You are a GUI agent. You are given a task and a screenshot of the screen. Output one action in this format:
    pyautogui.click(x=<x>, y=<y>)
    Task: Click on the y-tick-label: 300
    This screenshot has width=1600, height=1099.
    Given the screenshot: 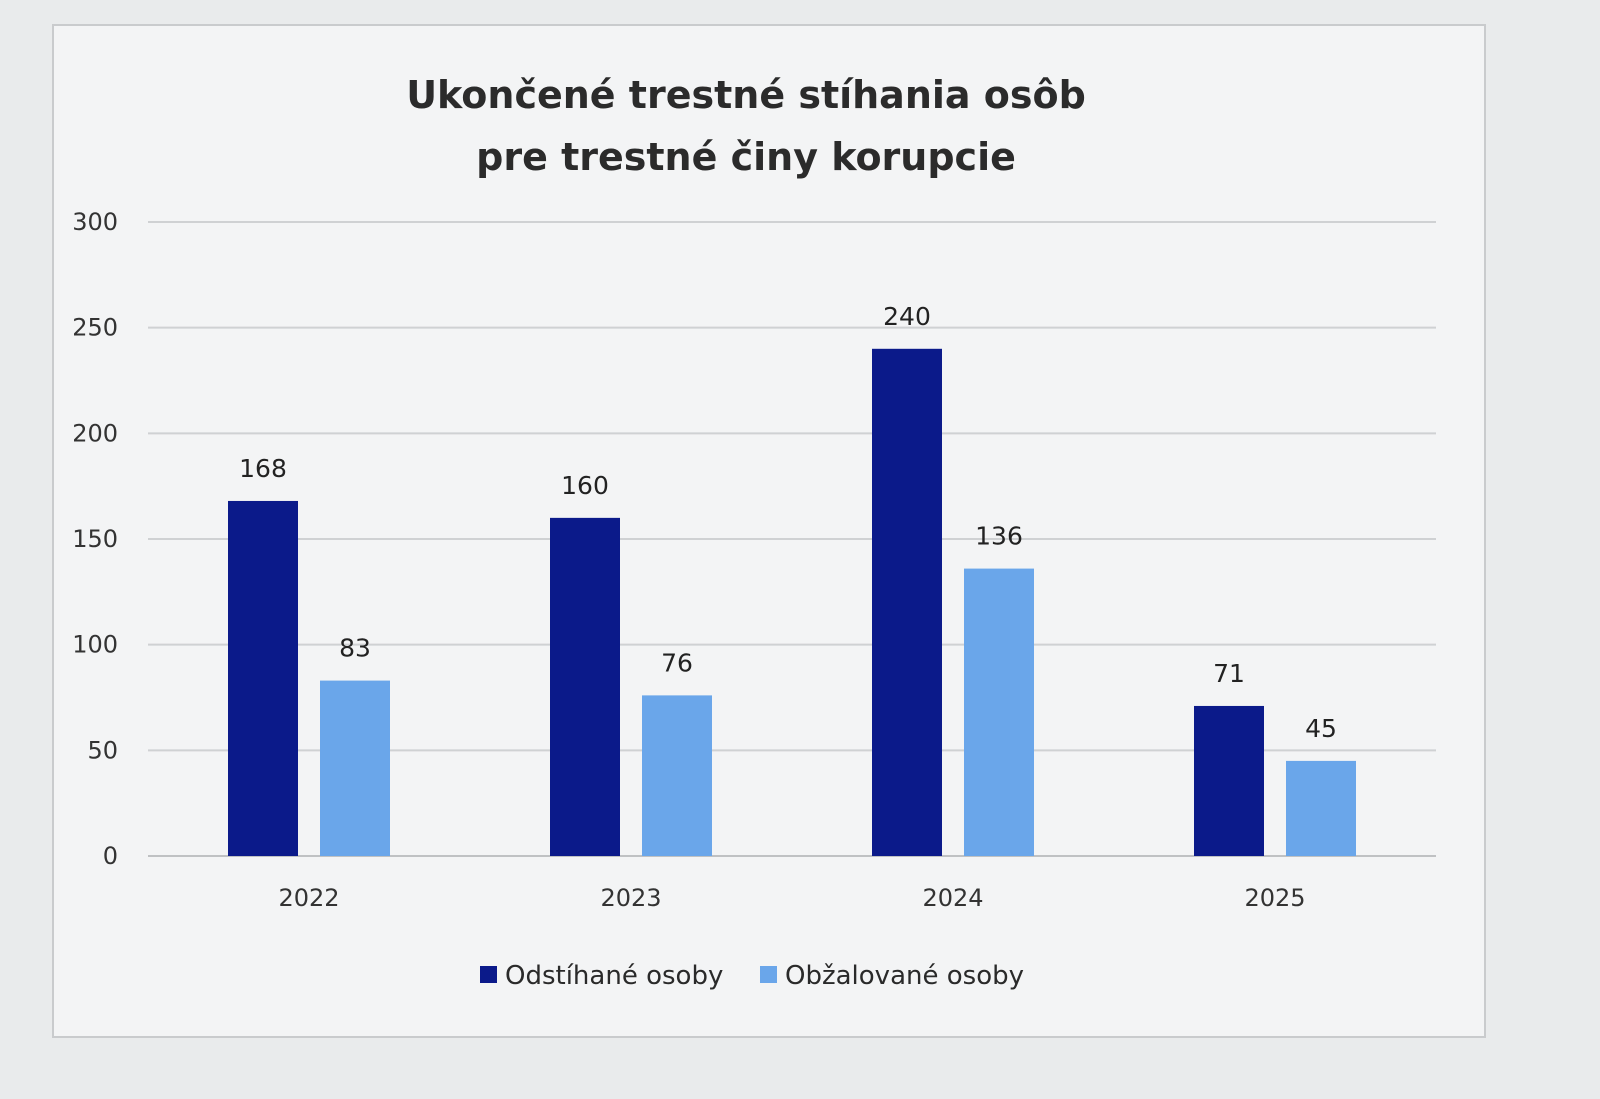 What is the action you would take?
    pyautogui.click(x=95, y=222)
    